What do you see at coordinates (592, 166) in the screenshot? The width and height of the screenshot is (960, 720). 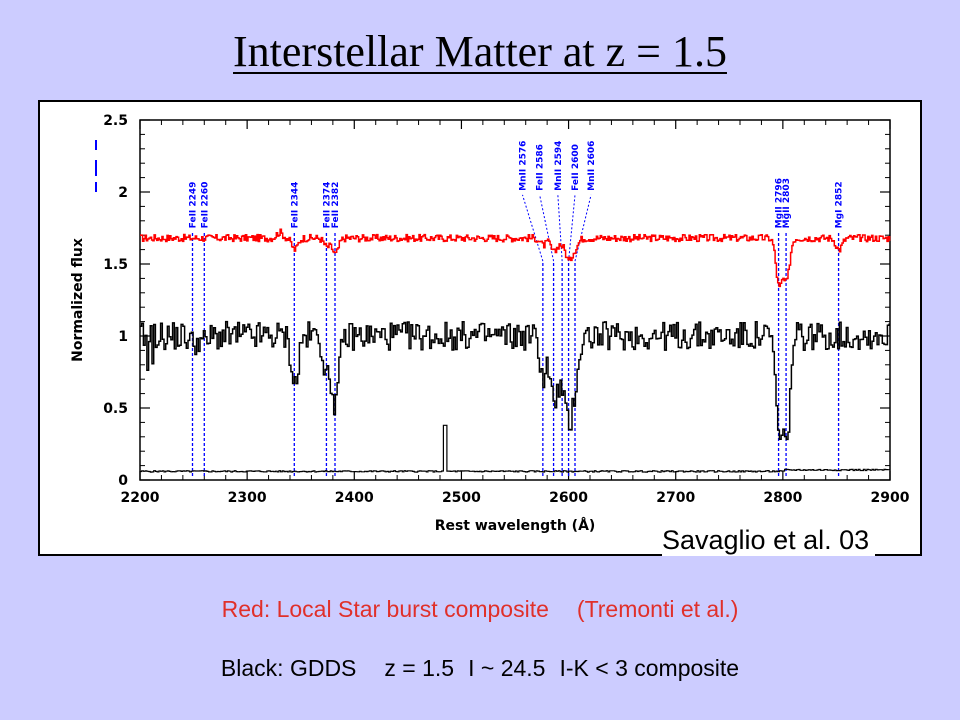 I see `line-id-label: MnII 2606` at bounding box center [592, 166].